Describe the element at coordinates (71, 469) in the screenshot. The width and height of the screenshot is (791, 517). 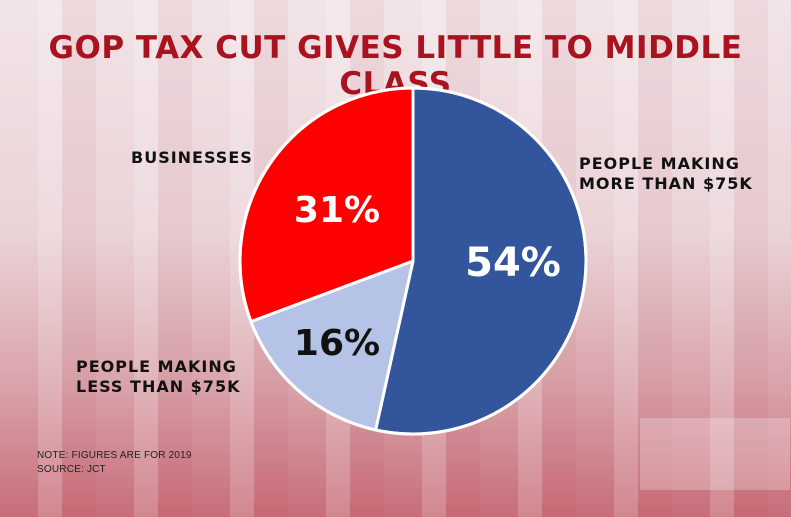
I see `source-text: SOURCE: JCT` at that location.